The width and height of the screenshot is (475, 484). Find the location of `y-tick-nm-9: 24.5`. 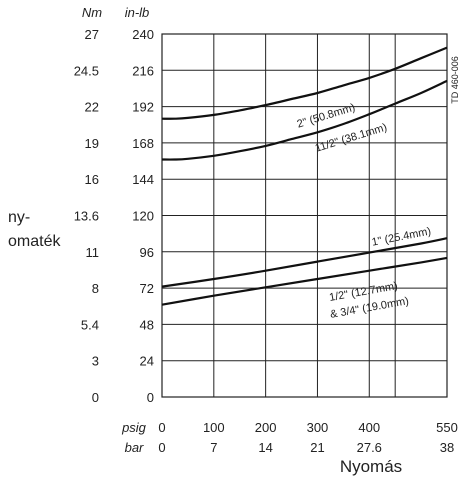

y-tick-nm-9: 24.5 is located at coordinates (86, 70).